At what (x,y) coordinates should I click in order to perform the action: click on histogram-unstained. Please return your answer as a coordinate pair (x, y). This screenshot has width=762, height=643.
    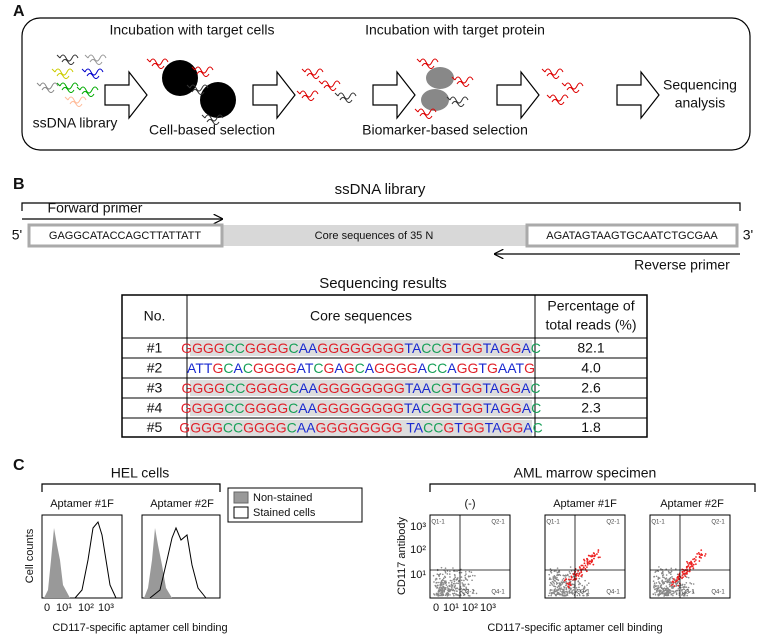
    Looking at the image, I should click on (57, 563).